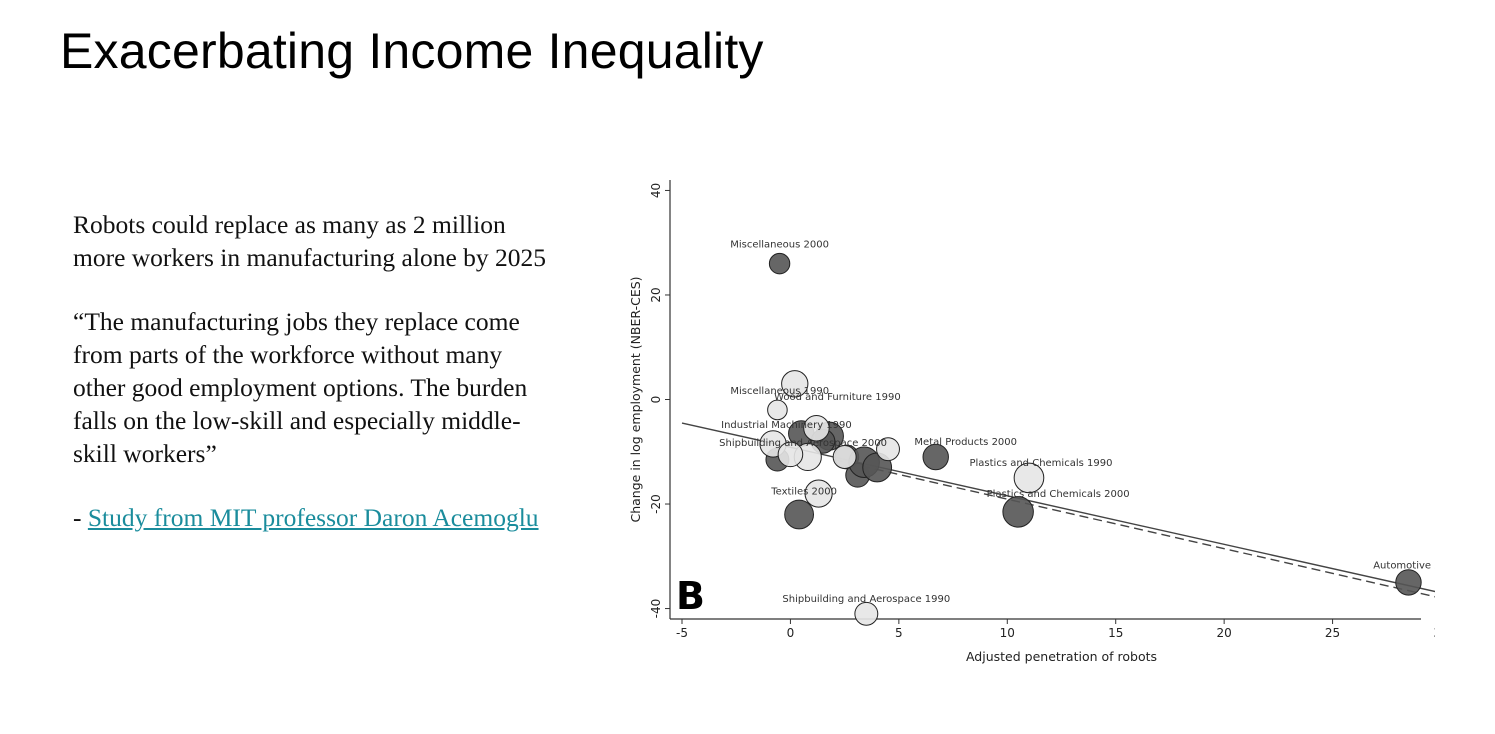 The width and height of the screenshot is (1495, 734). Describe the element at coordinates (656, 609) in the screenshot. I see `y-tick-label: -40` at that location.